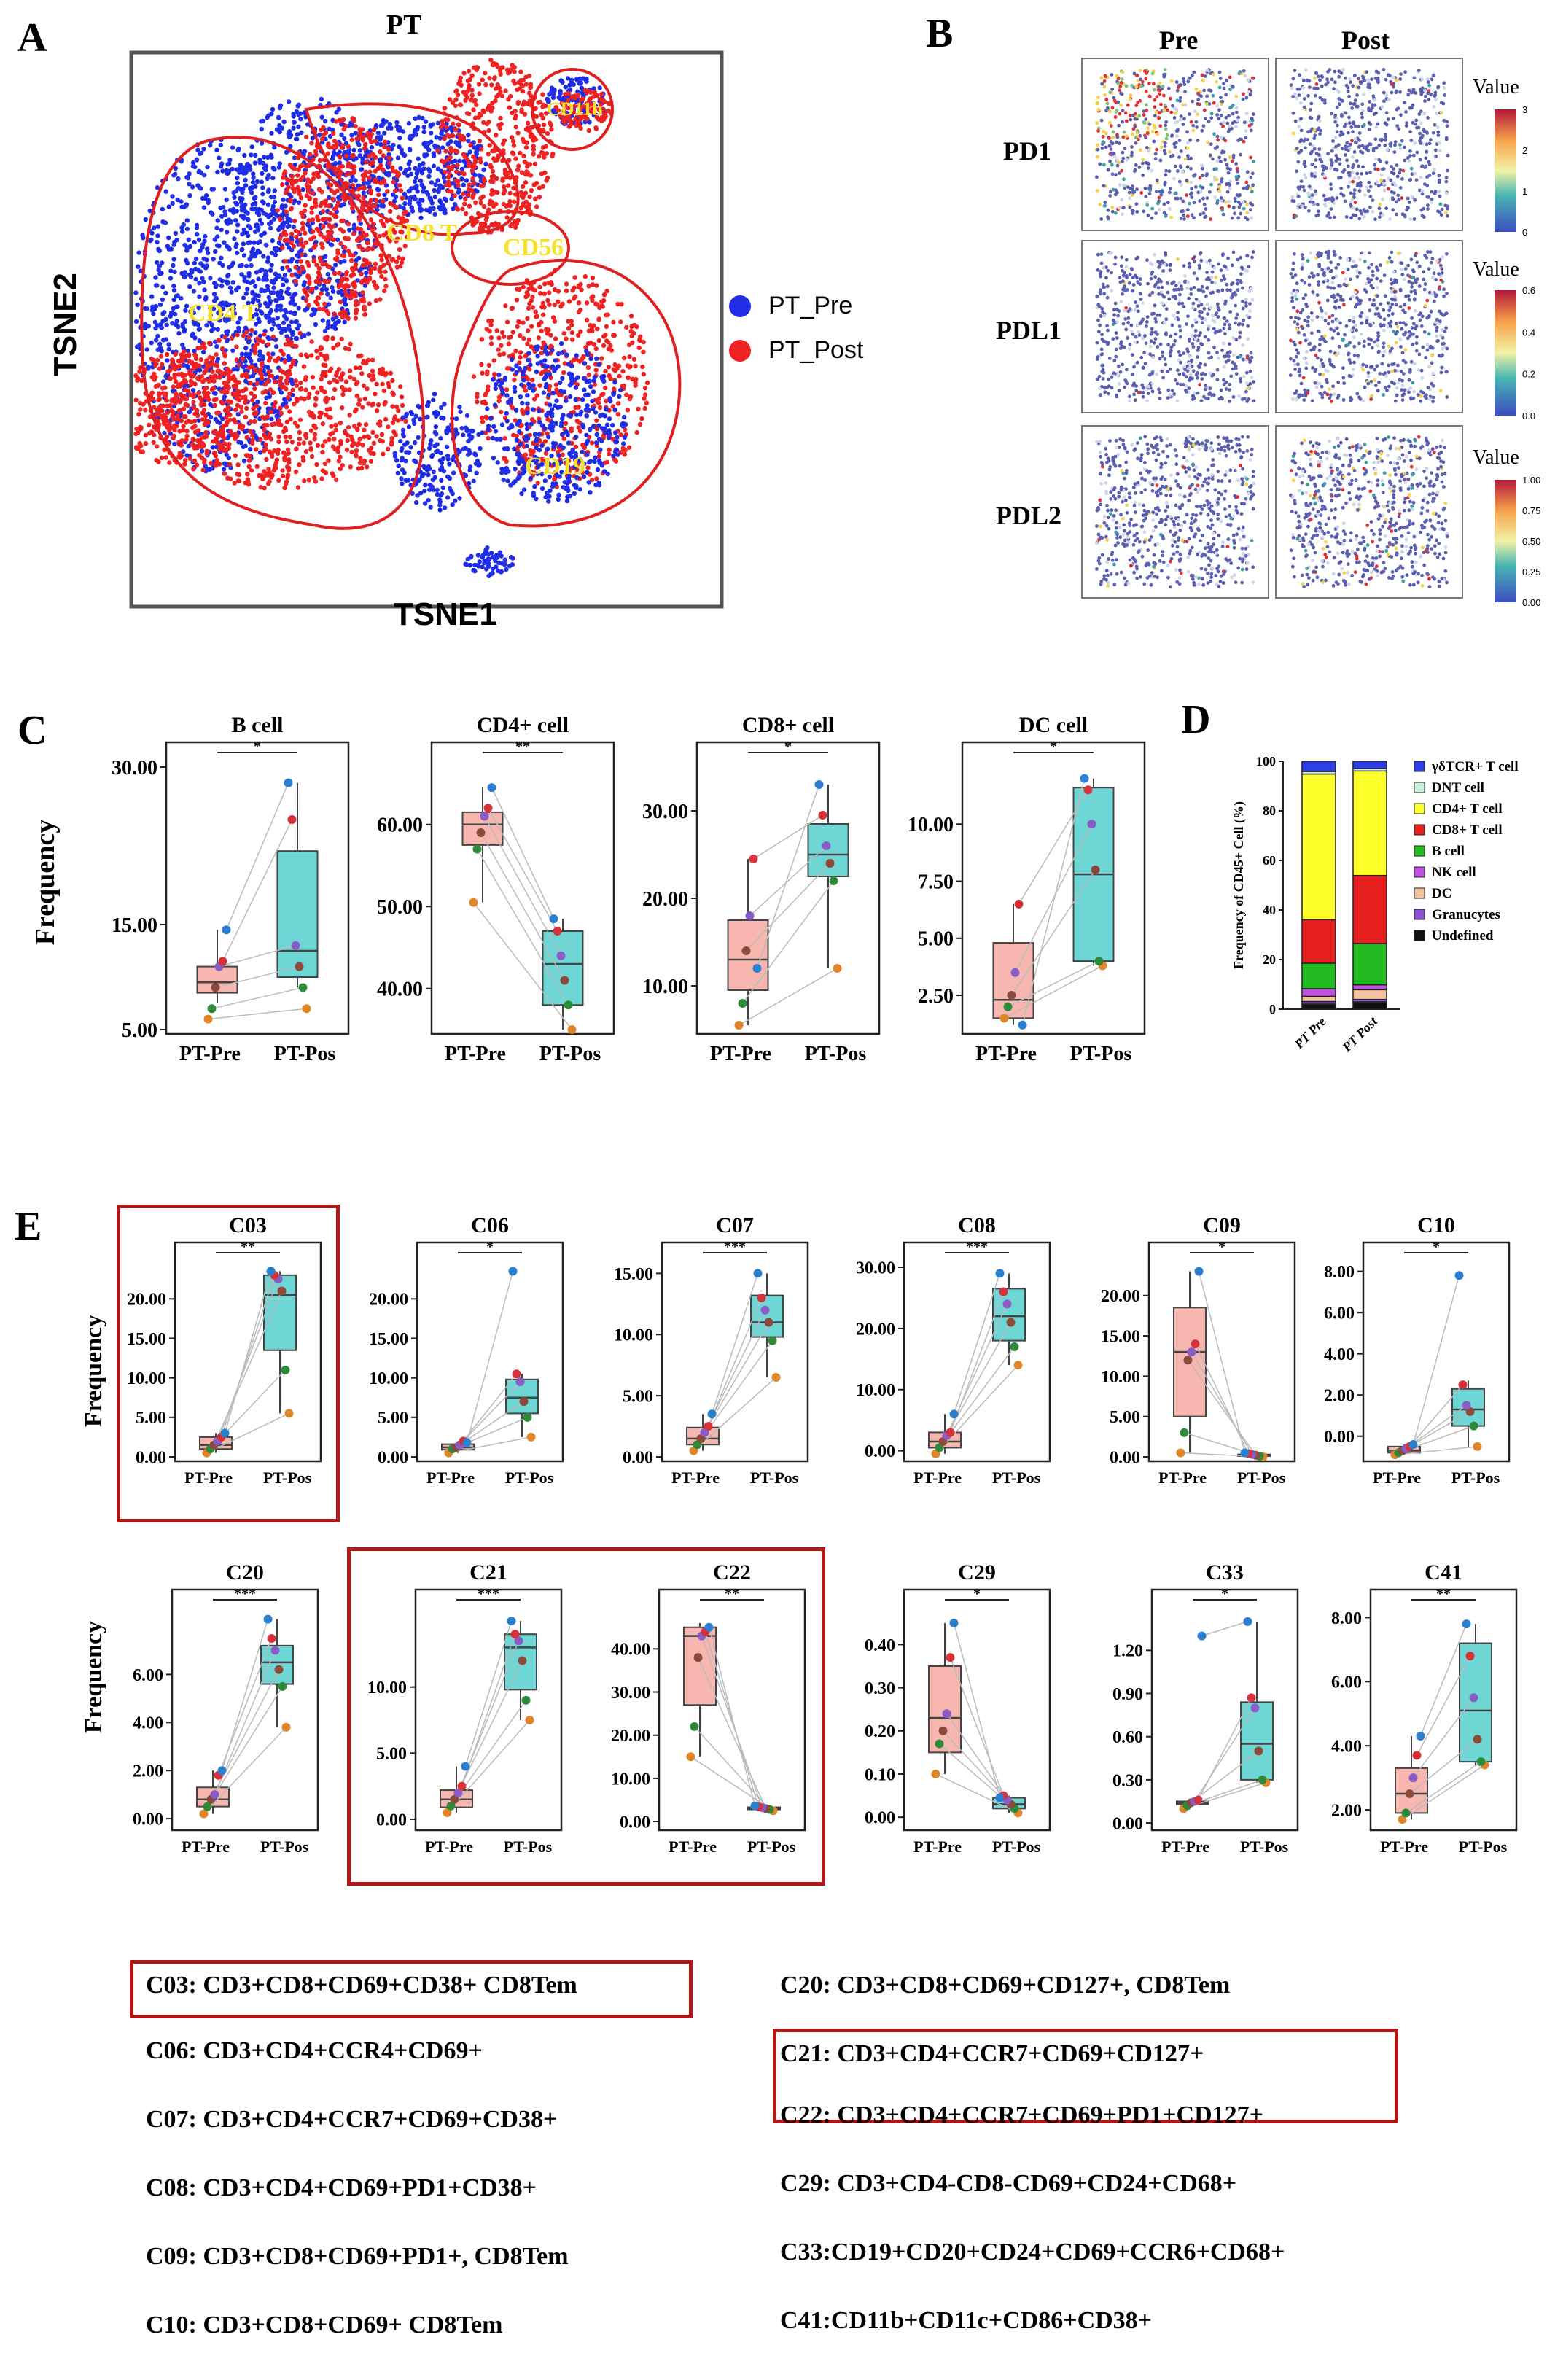 The width and height of the screenshot is (1547, 2380). I want to click on panel-letter-b: B, so click(940, 33).